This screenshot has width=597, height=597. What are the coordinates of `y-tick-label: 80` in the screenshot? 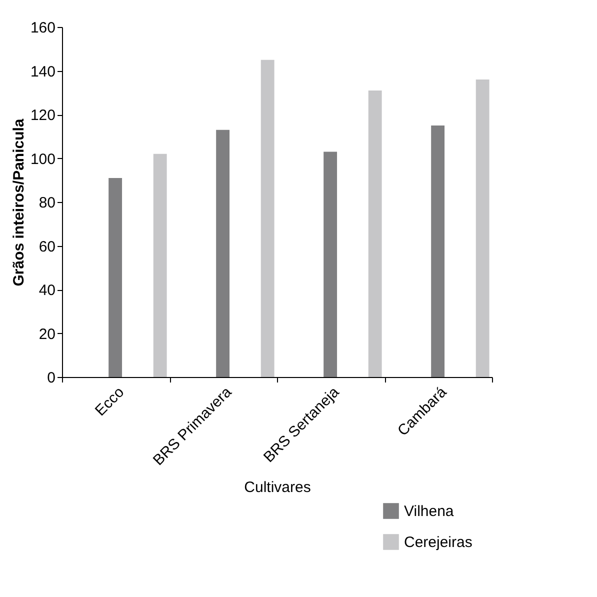 It's located at (47, 203).